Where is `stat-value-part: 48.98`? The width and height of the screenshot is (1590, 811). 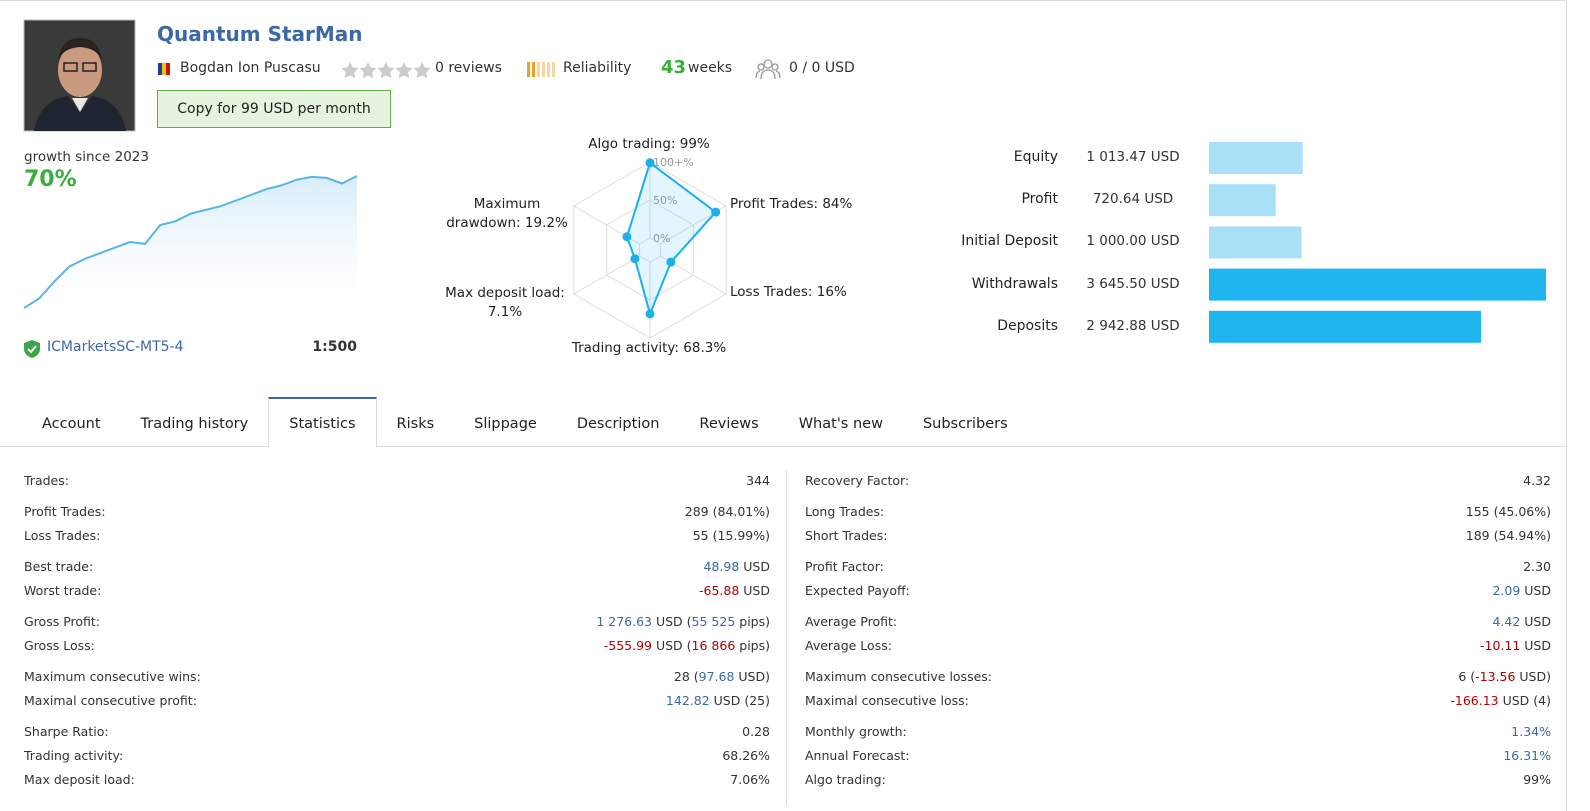 stat-value-part: 48.98 is located at coordinates (721, 566).